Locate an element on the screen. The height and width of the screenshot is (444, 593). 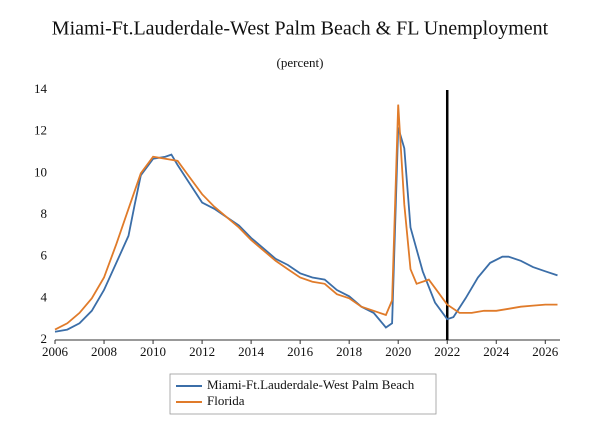
y-tick-label: 14 is located at coordinates (41, 88).